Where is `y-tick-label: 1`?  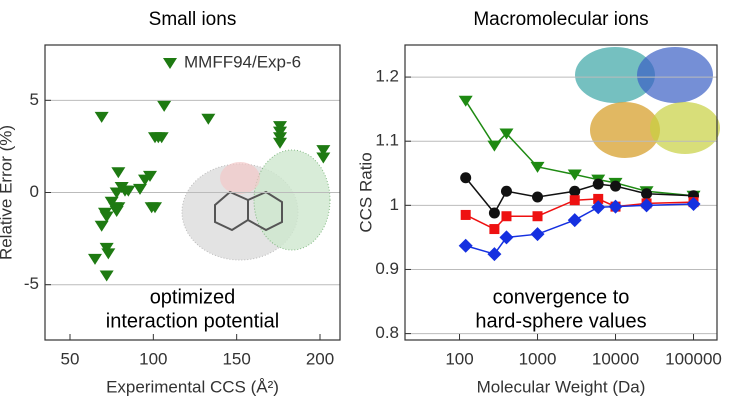
y-tick-label: 1 is located at coordinates (394, 204).